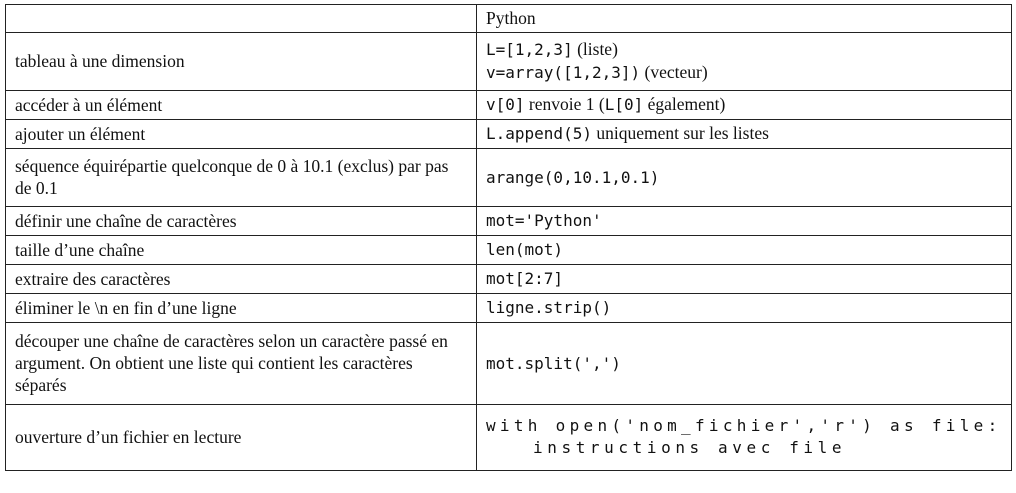 The height and width of the screenshot is (493, 1016). Describe the element at coordinates (525, 249) in the screenshot. I see `inline-code: len(mot)` at that location.